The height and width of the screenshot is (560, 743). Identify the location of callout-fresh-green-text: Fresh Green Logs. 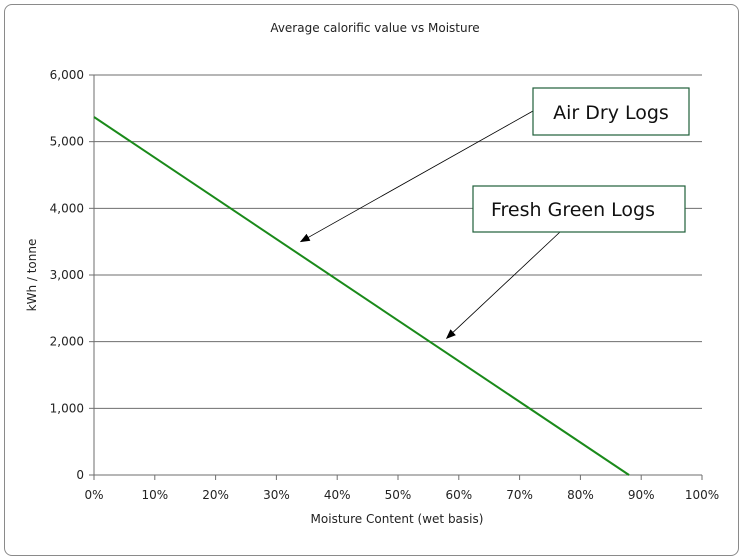
(573, 210).